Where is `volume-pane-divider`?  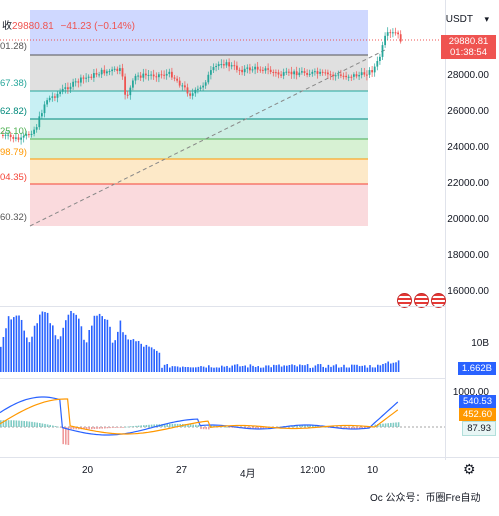 volume-pane-divider is located at coordinates (222, 306).